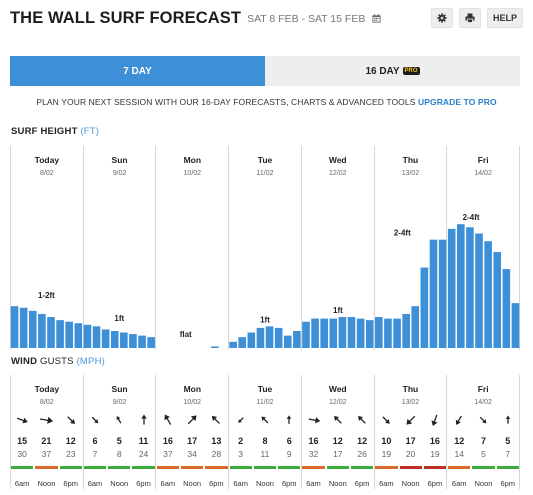  What do you see at coordinates (216, 454) in the screenshot?
I see `wind-gust-value: 28` at bounding box center [216, 454].